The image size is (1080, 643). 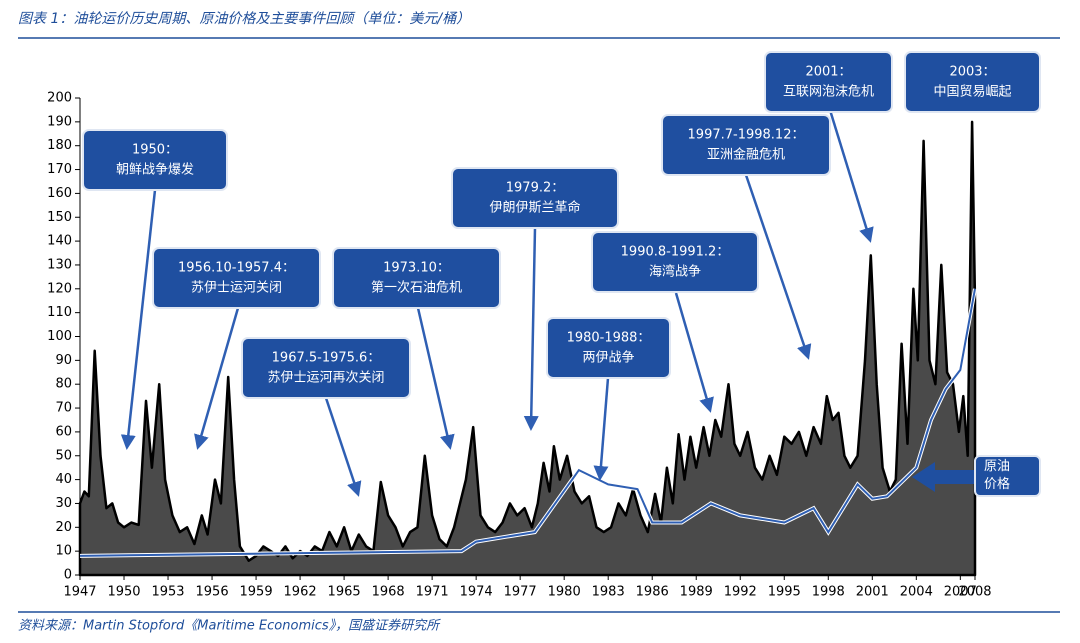 What do you see at coordinates (79, 592) in the screenshot?
I see `x-tick-label: 1947` at bounding box center [79, 592].